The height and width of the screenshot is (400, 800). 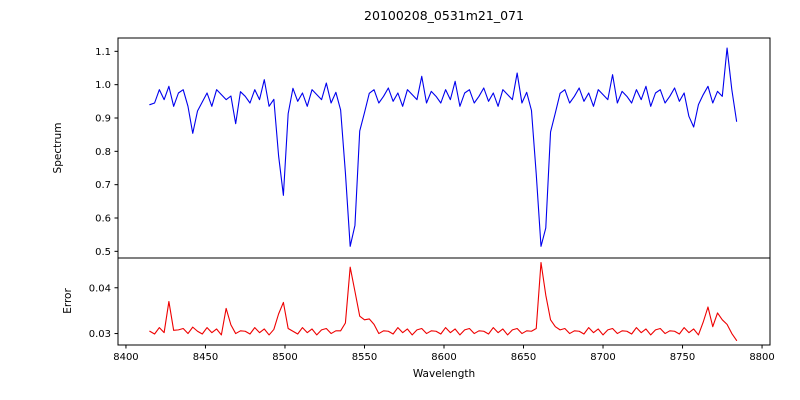 What do you see at coordinates (103, 85) in the screenshot?
I see `y-tick-label: 1.0` at bounding box center [103, 85].